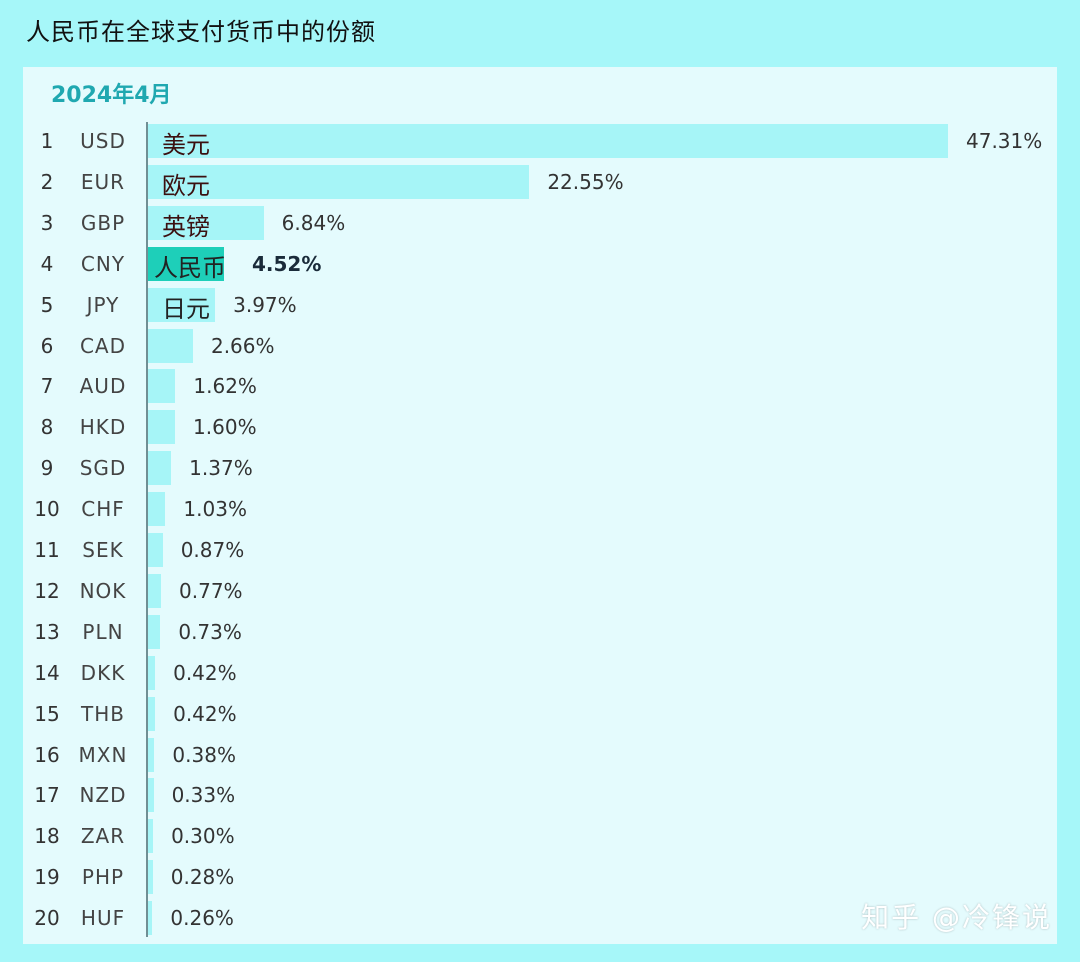 This screenshot has height=962, width=1080. Describe the element at coordinates (47, 877) in the screenshot. I see `rank-label: 19` at that location.